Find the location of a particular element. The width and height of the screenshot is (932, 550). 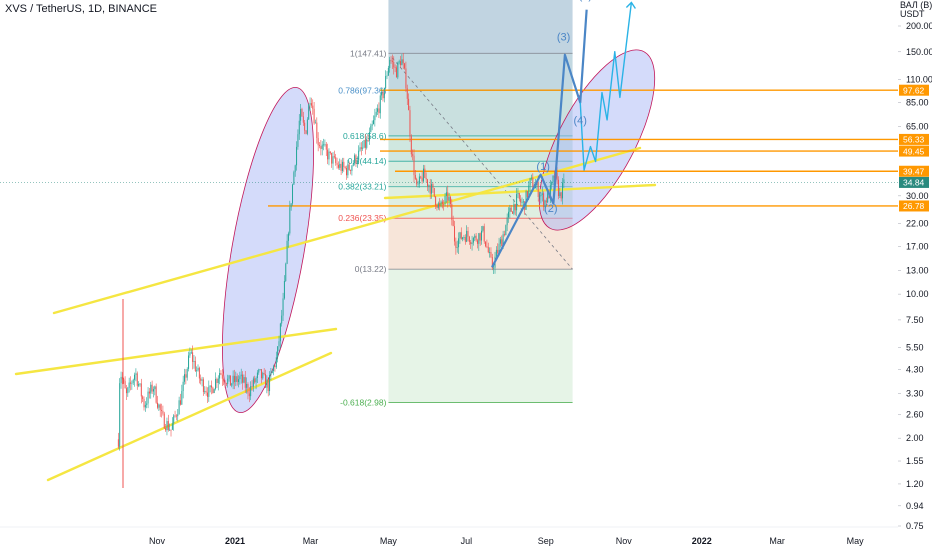

price-tick-label: 1.55 is located at coordinates (915, 461).